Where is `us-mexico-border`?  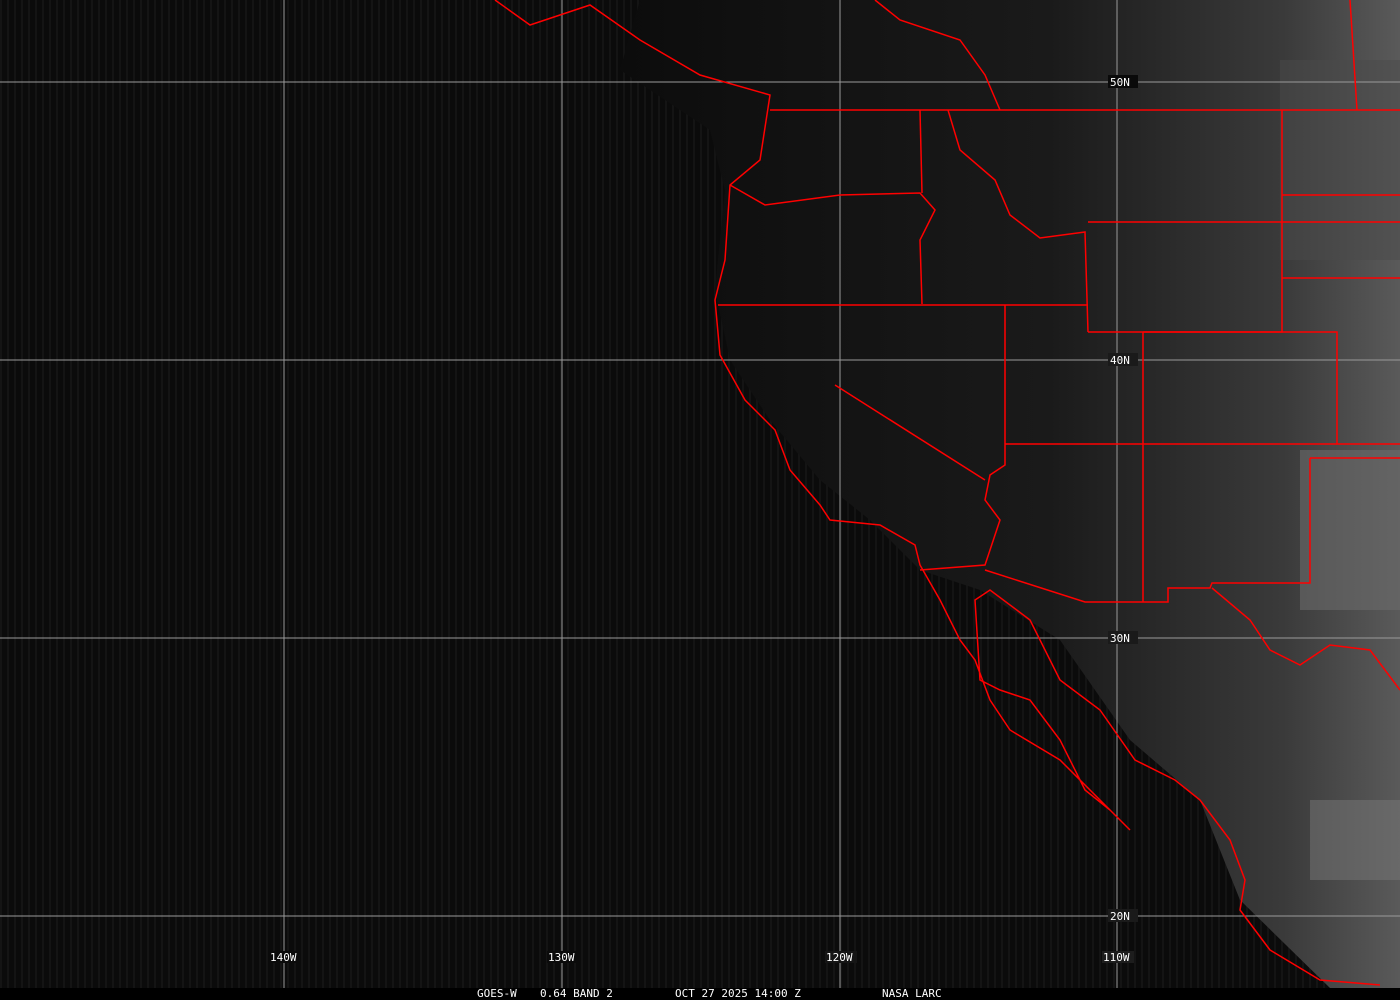 us-mexico-border is located at coordinates (1305, 639).